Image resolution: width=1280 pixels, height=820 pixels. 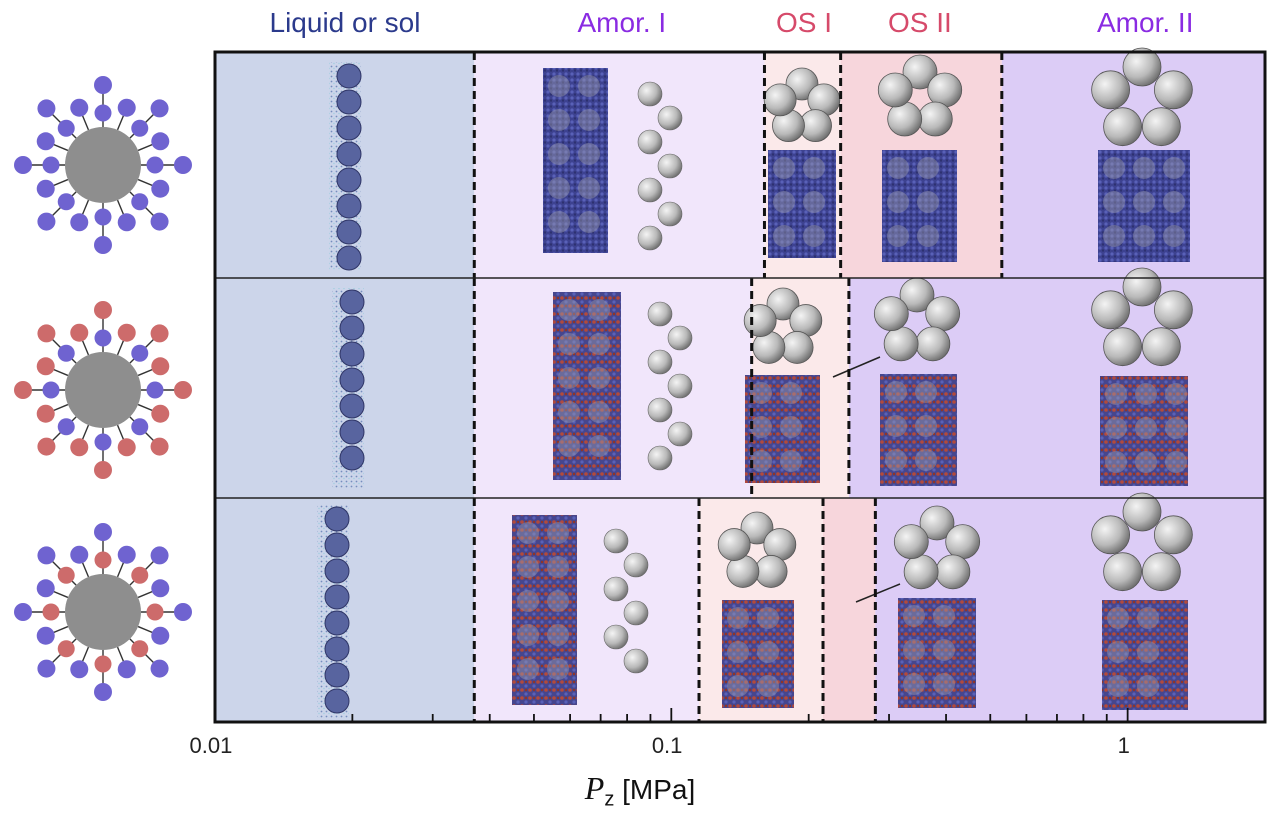 I want to click on x-tick-label: 1, so click(x=1123, y=745).